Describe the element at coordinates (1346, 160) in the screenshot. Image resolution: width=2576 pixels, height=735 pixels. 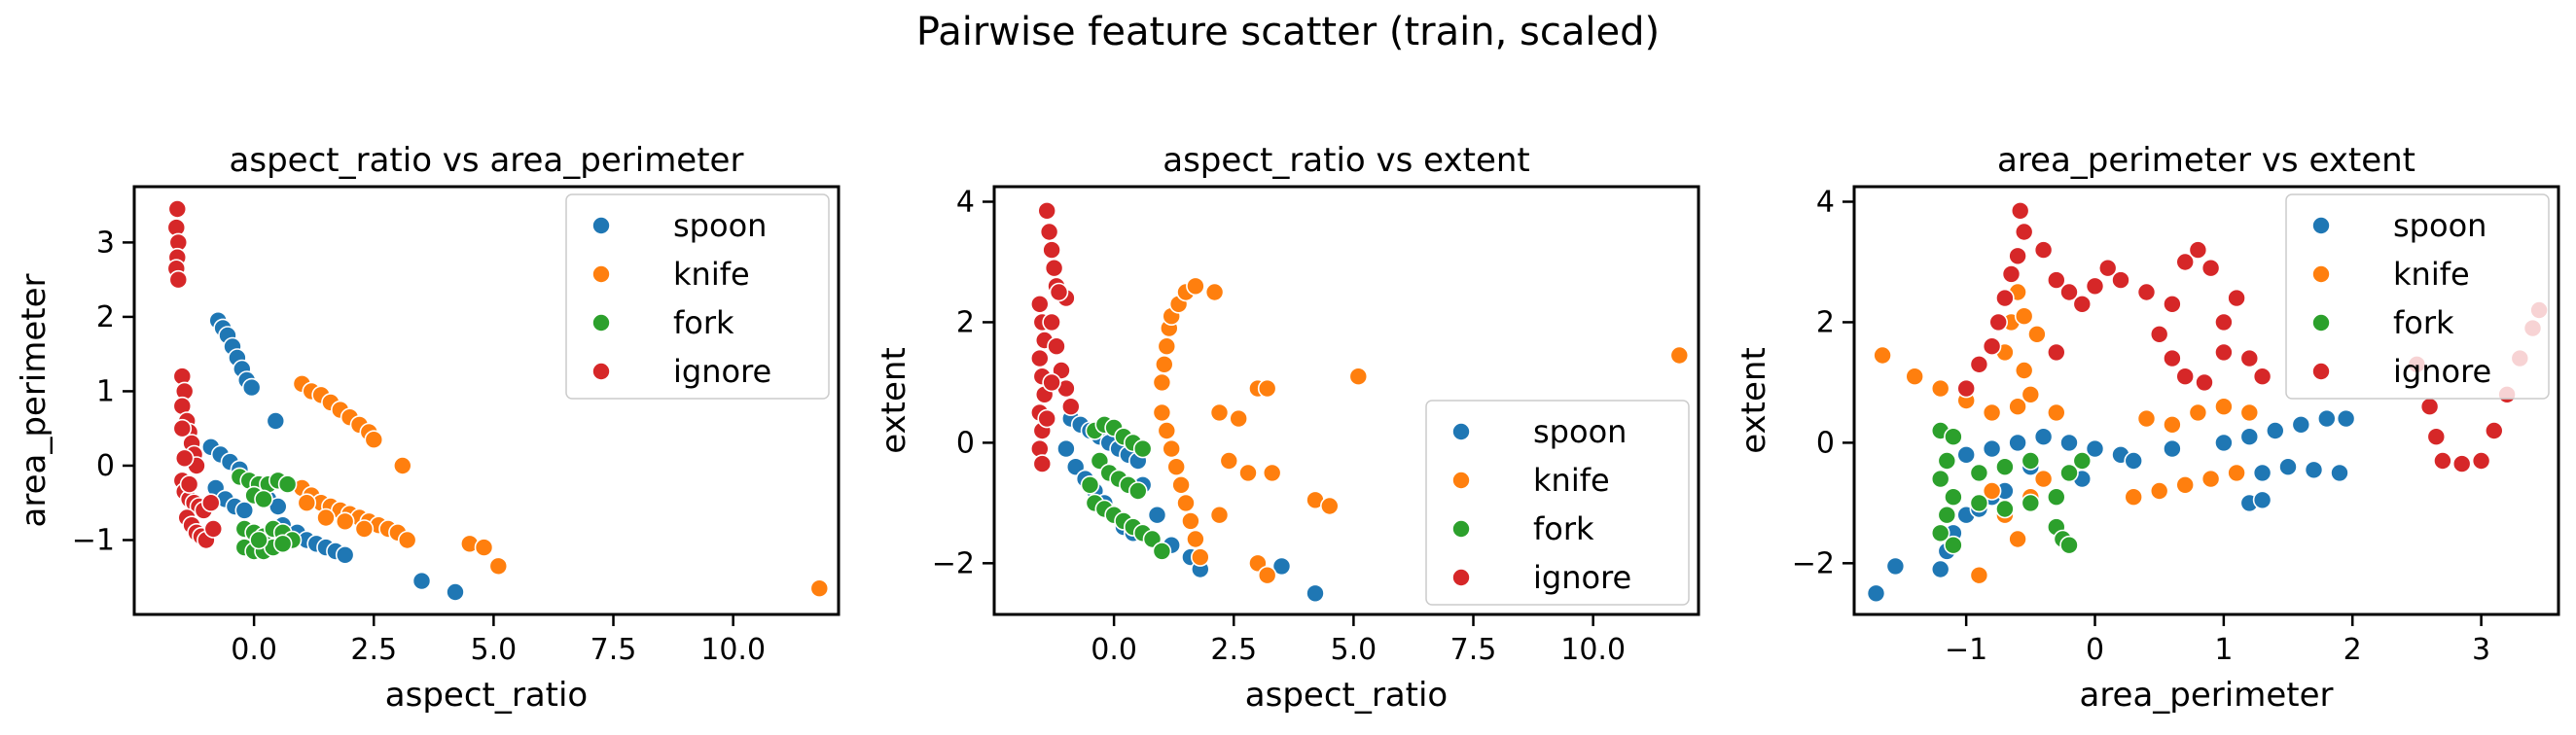
I see `subplot-title: aspect_ratio vs extent` at that location.